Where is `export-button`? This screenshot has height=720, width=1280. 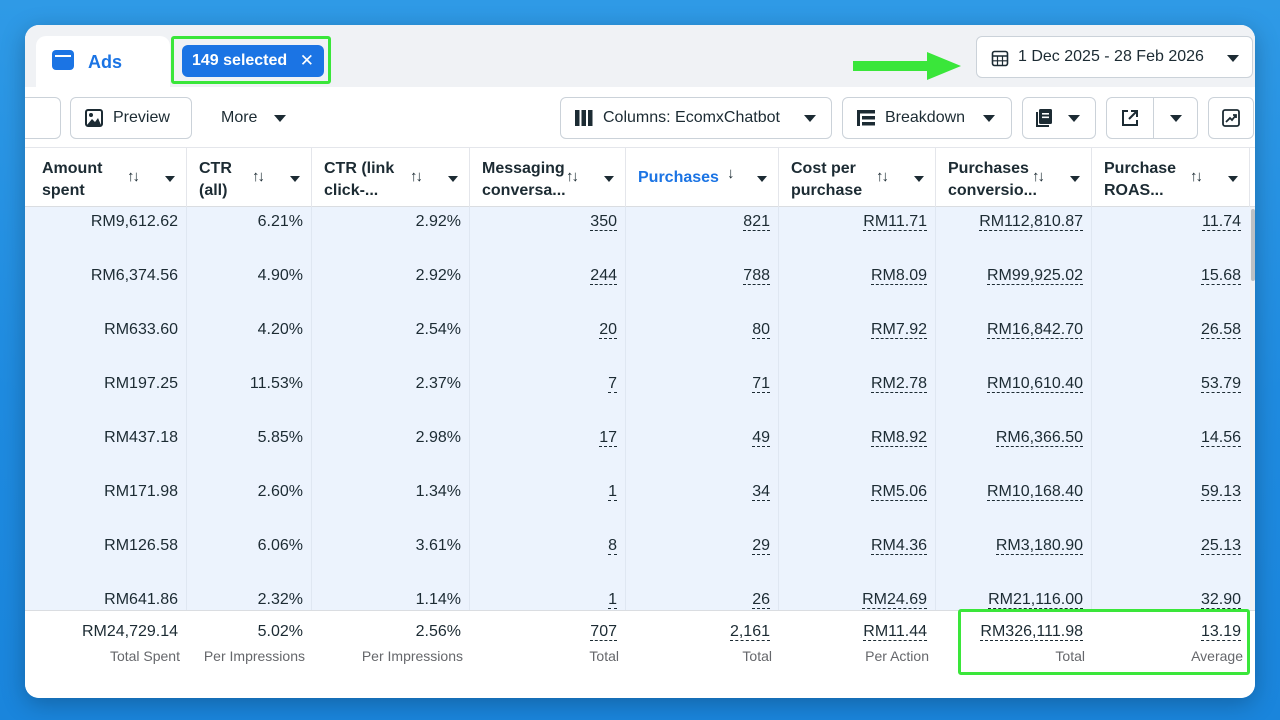
export-button is located at coordinates (1130, 118).